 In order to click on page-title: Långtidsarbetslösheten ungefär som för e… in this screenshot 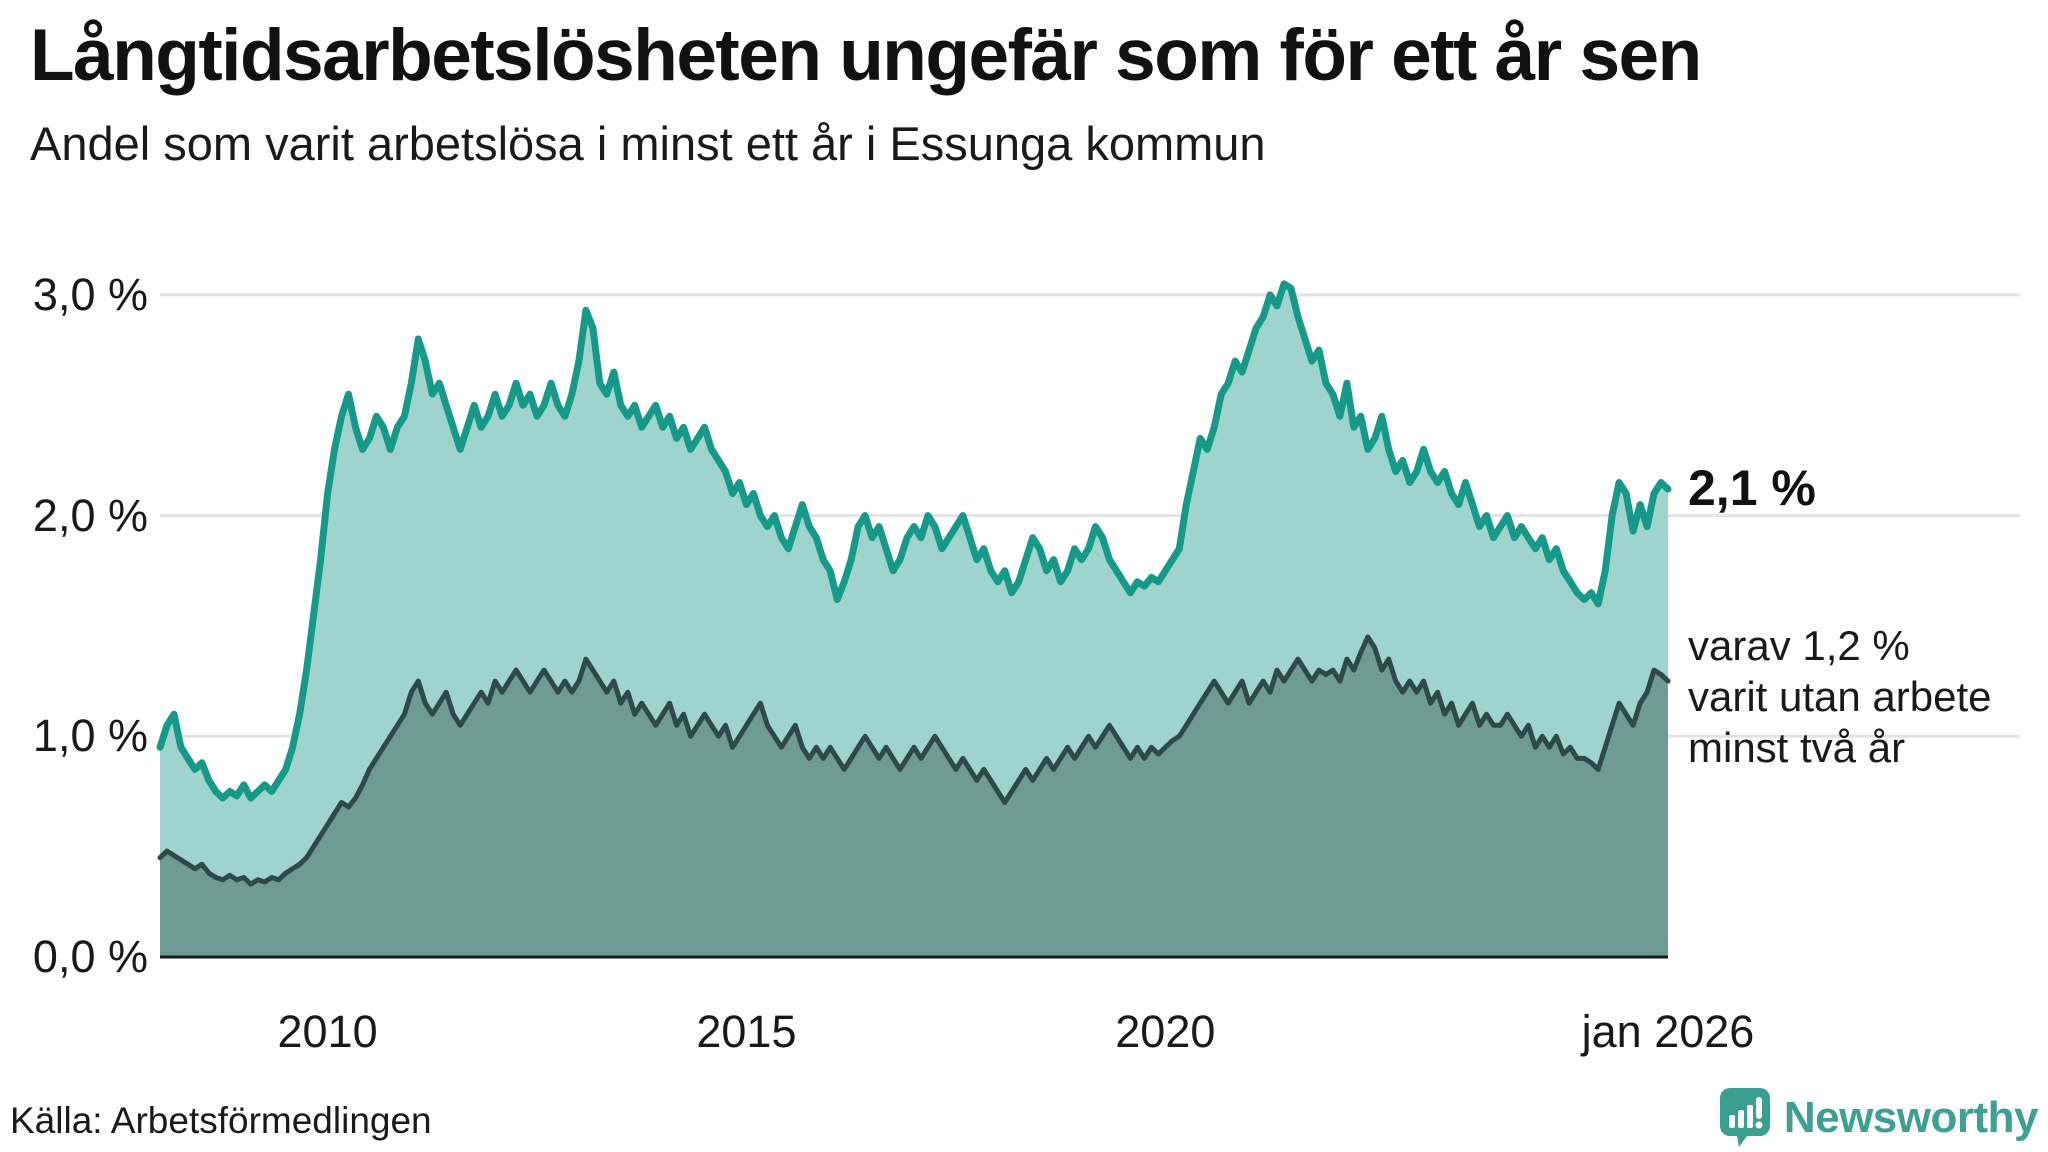, I will do `click(866, 55)`.